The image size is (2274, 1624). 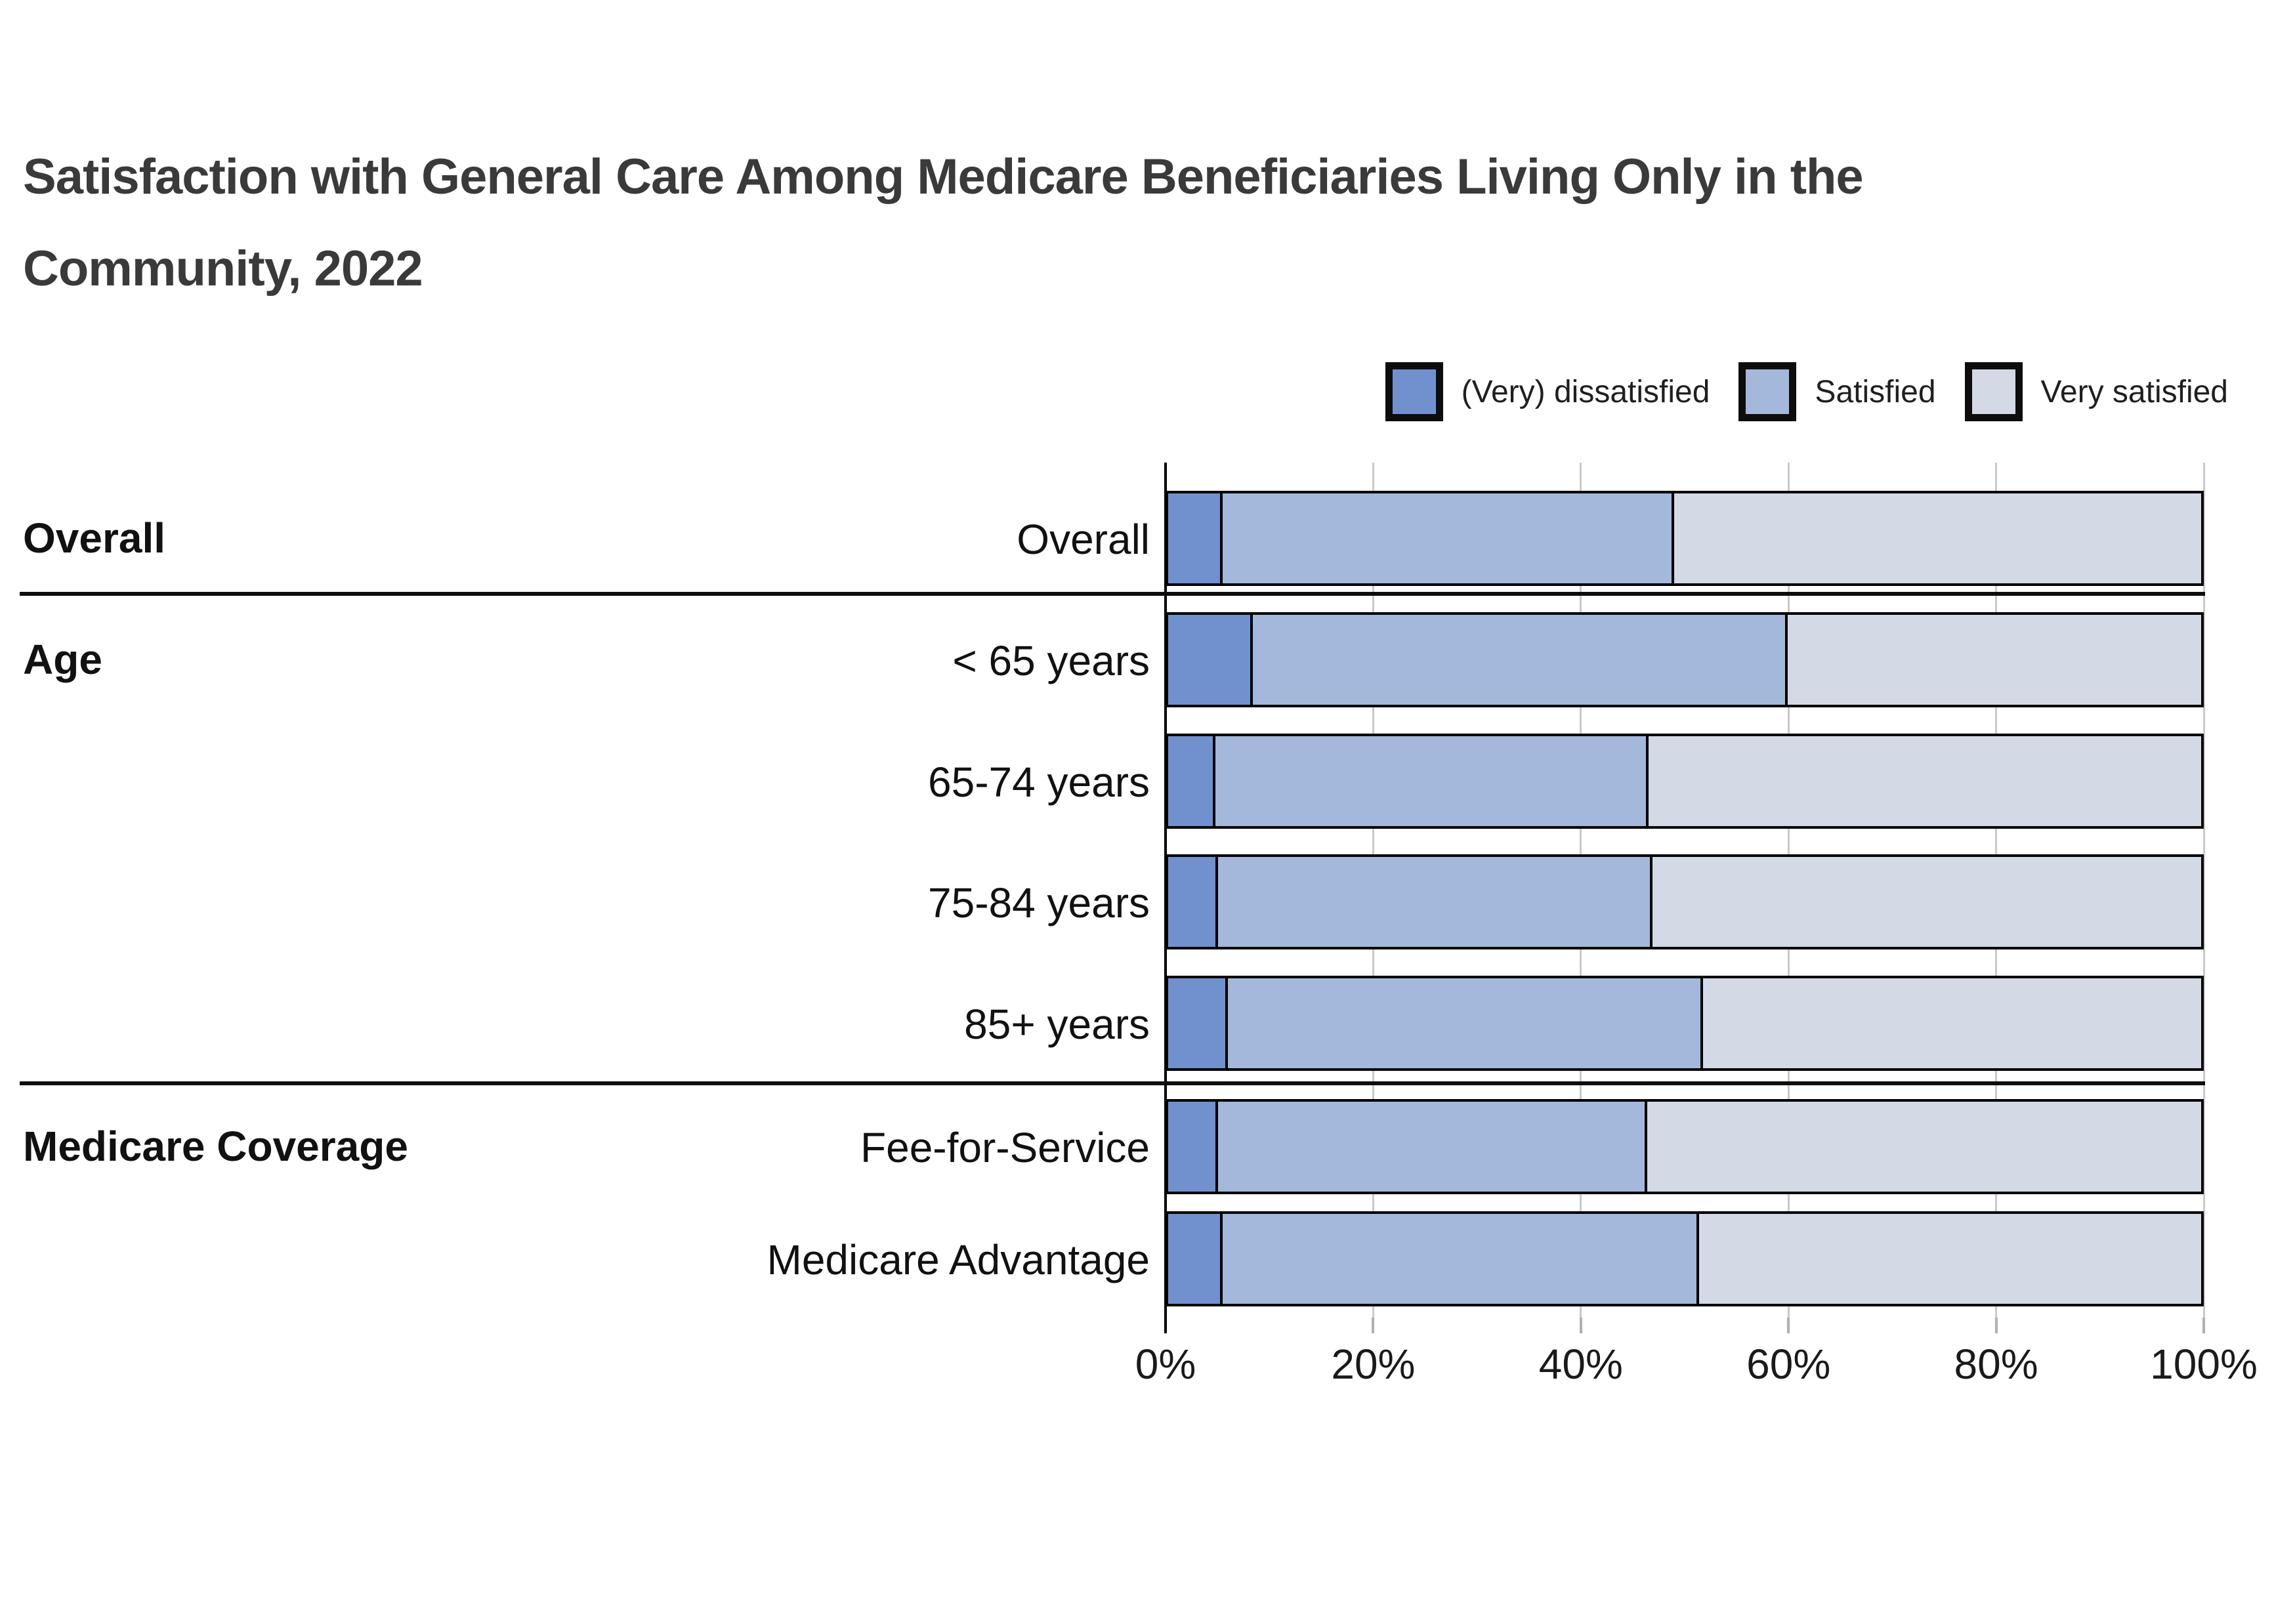 What do you see at coordinates (2134, 392) in the screenshot?
I see `legend-label: Very satisfied` at bounding box center [2134, 392].